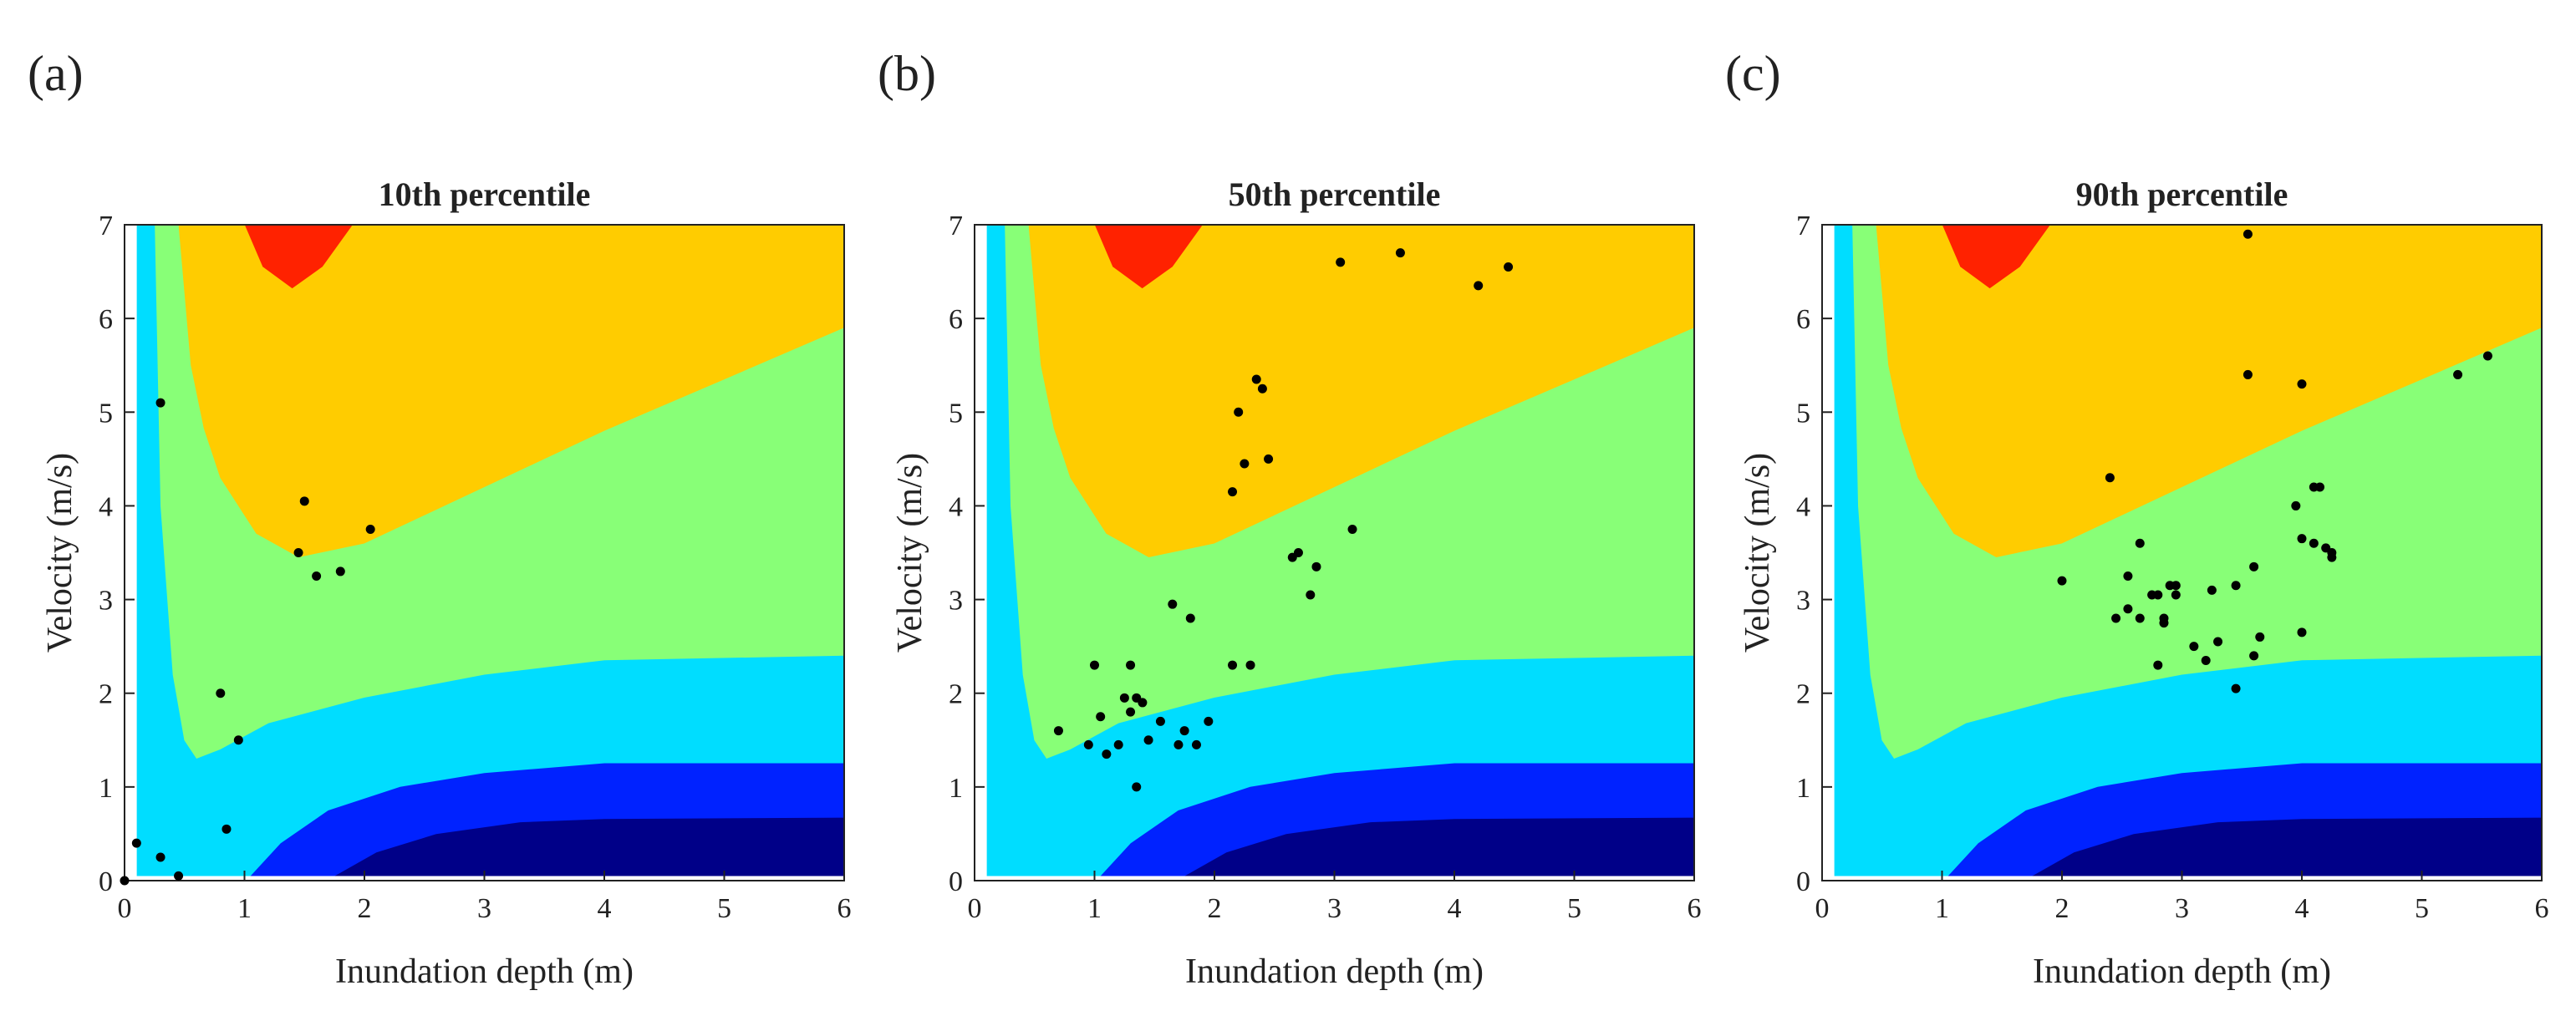  What do you see at coordinates (2182, 194) in the screenshot?
I see `chart-title: 90th percentile` at bounding box center [2182, 194].